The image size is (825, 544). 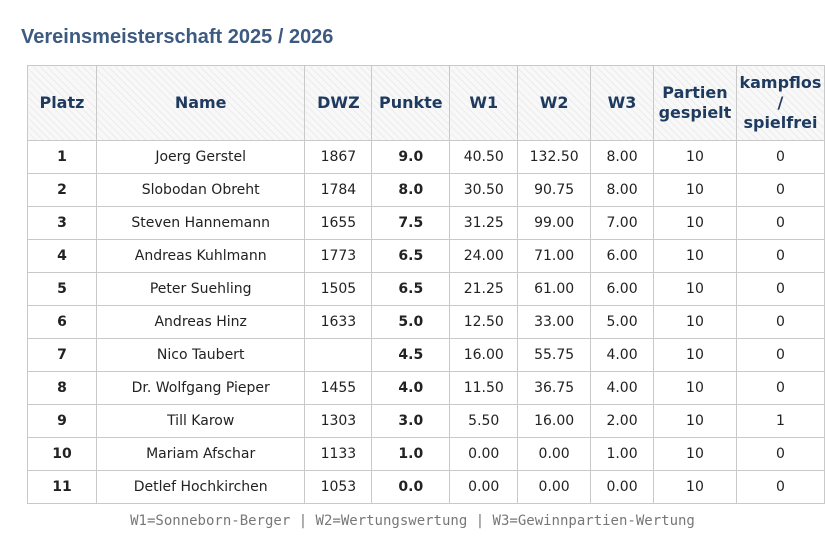 I want to click on table-row: 1 Joerg Gerstel 1867 9.0 40.50 132.50 8.00 10 0, so click(x=426, y=157).